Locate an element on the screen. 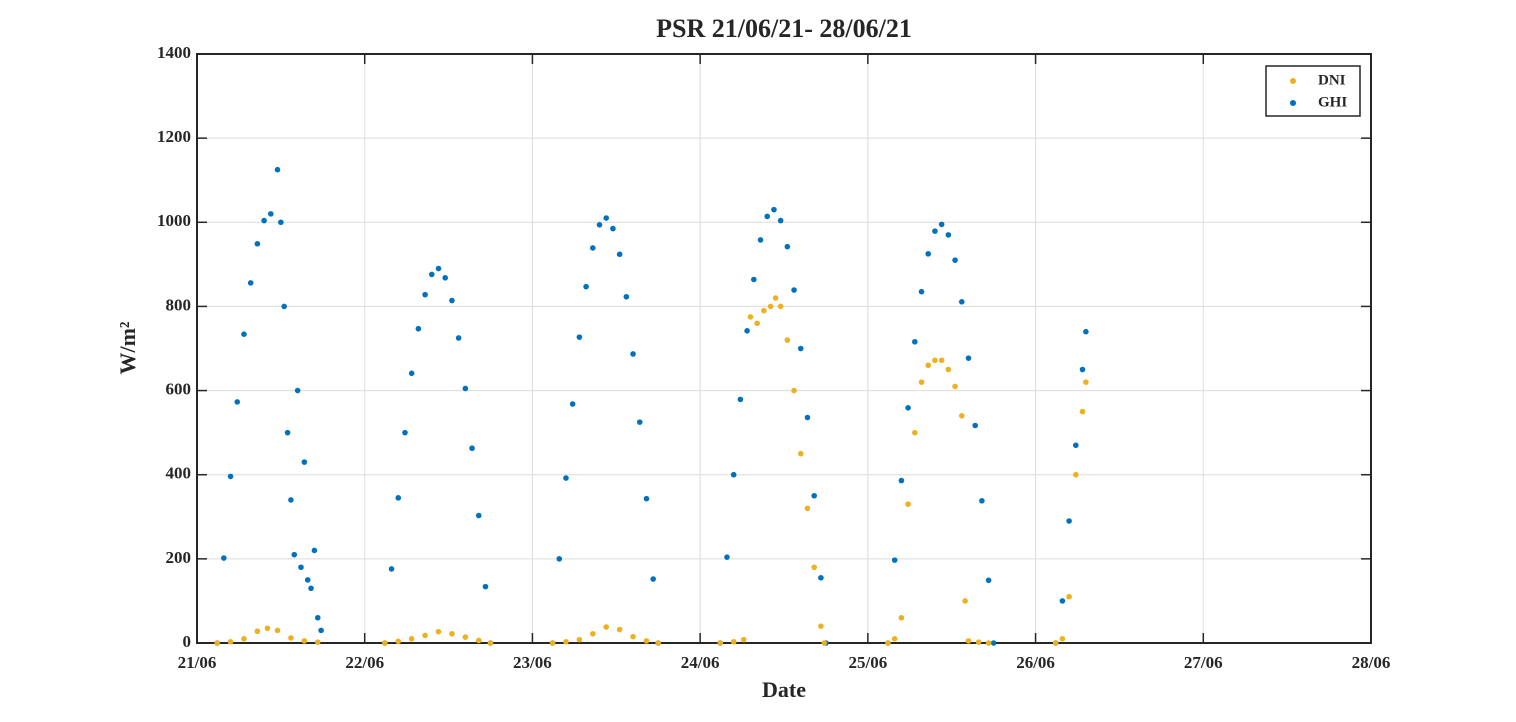 The width and height of the screenshot is (1516, 722). y-tick-label: 600 is located at coordinates (179, 388).